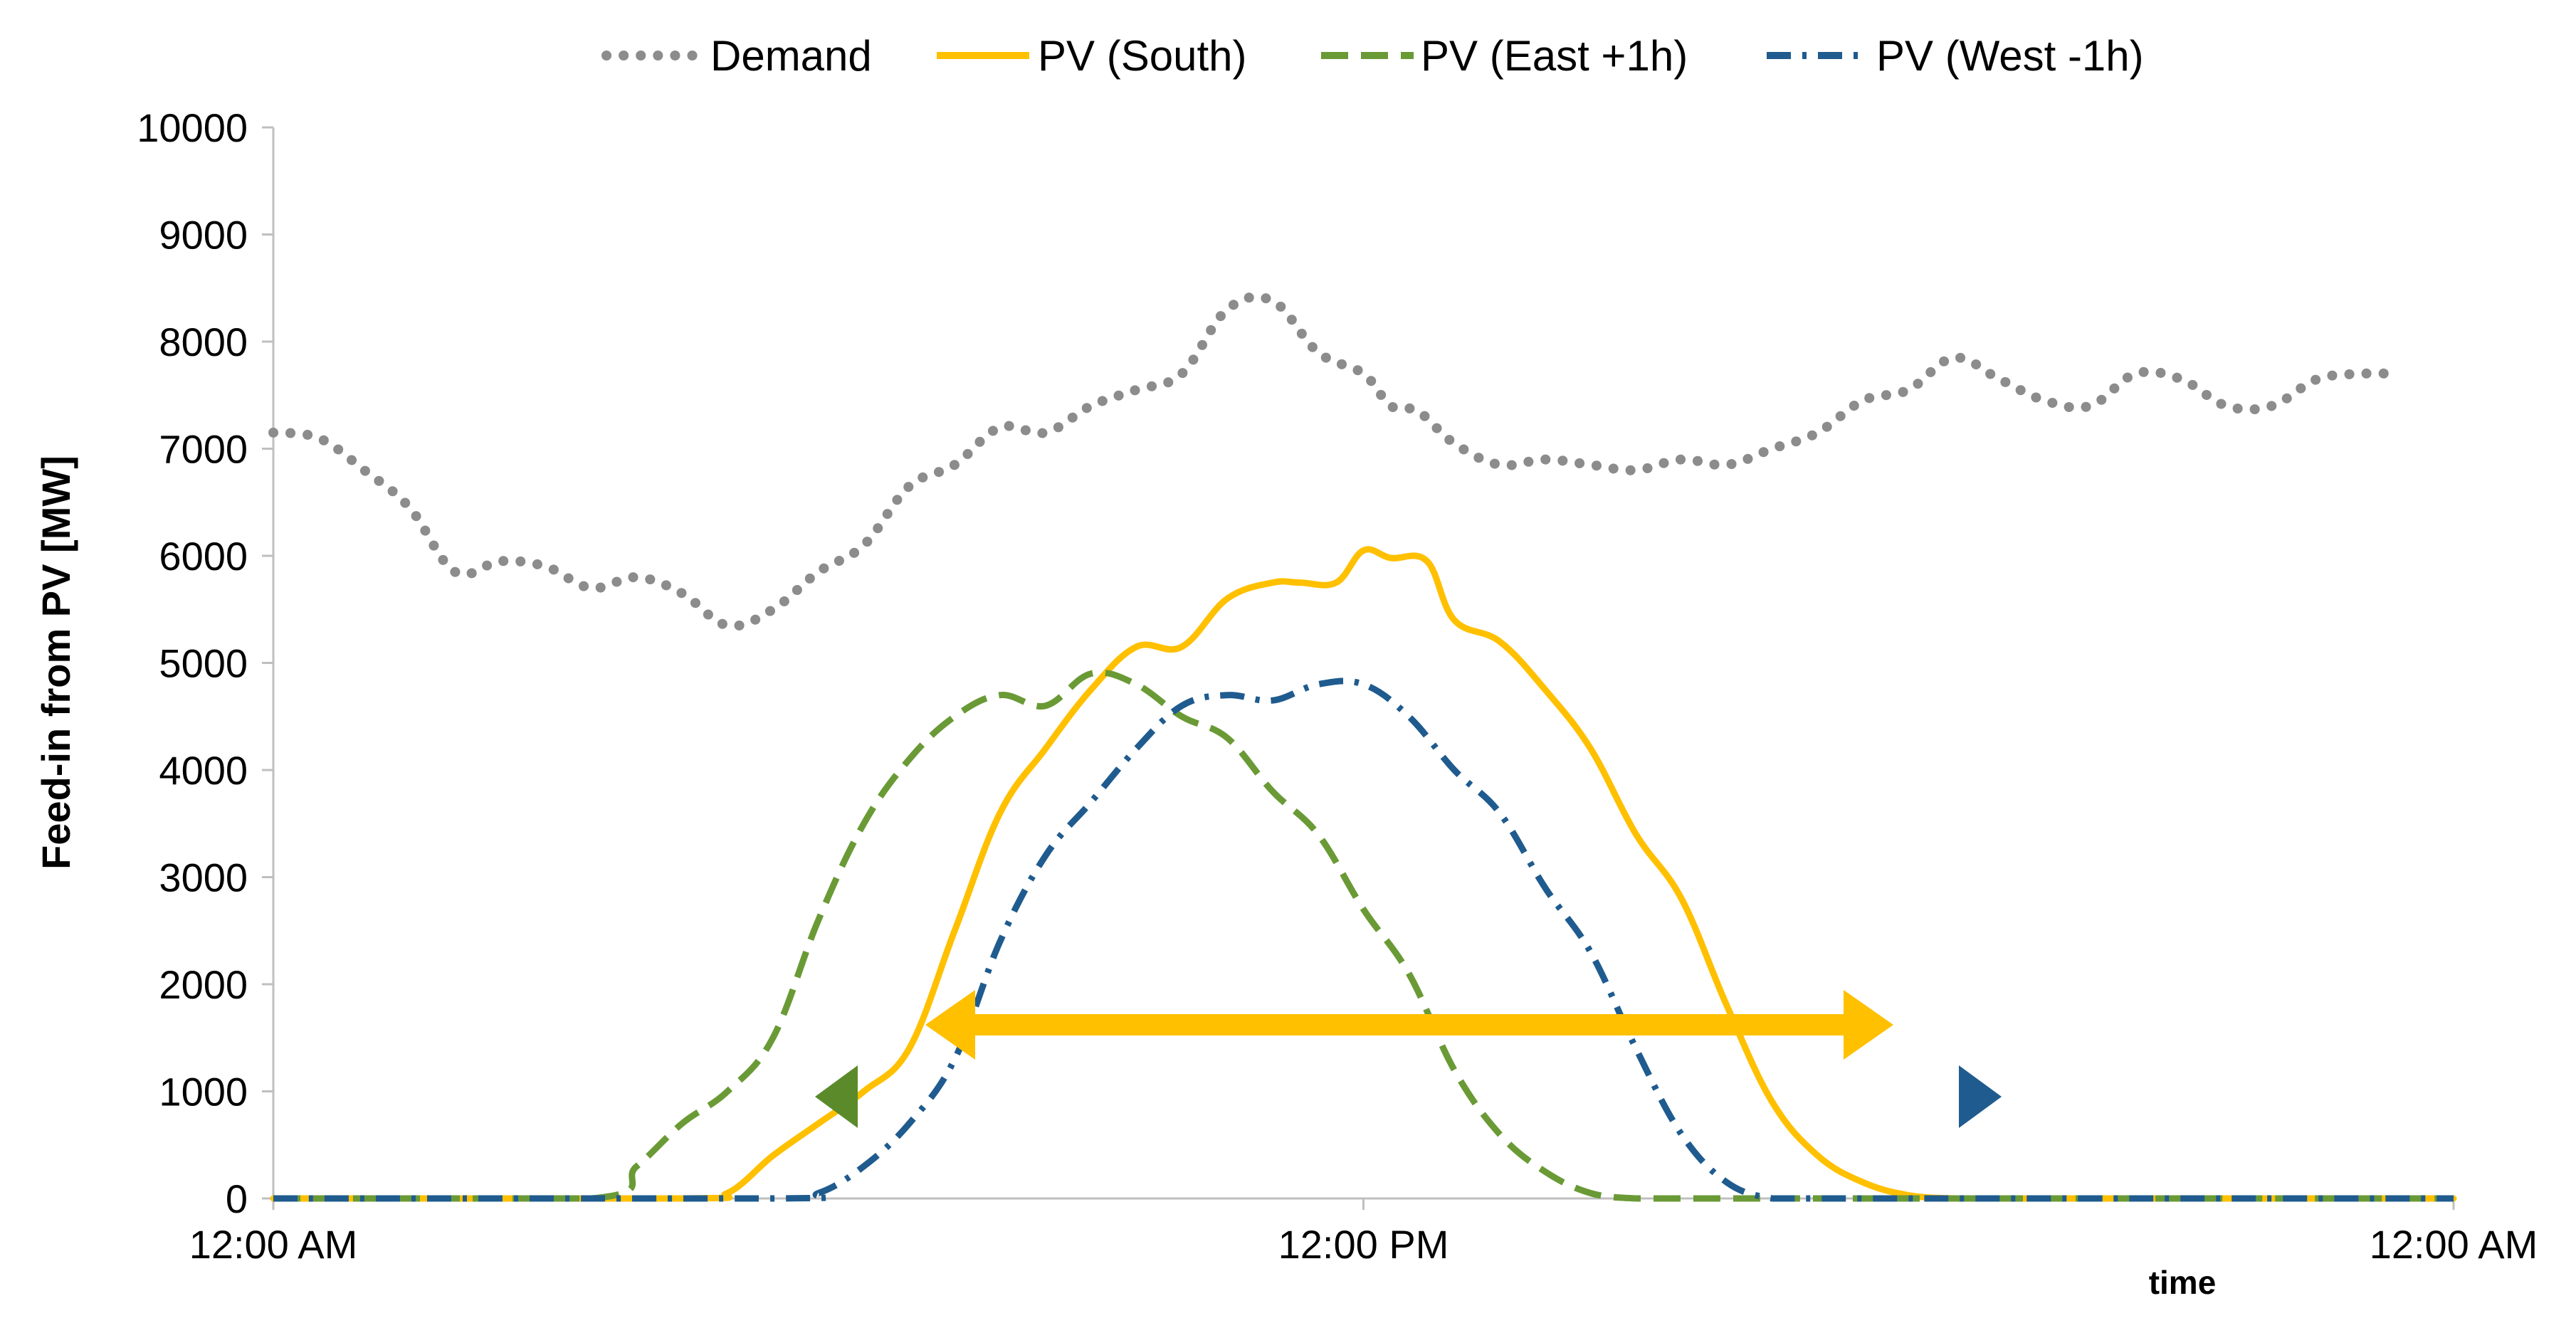  I want to click on x-tick-label-1: 12:00 PM, so click(1363, 1244).